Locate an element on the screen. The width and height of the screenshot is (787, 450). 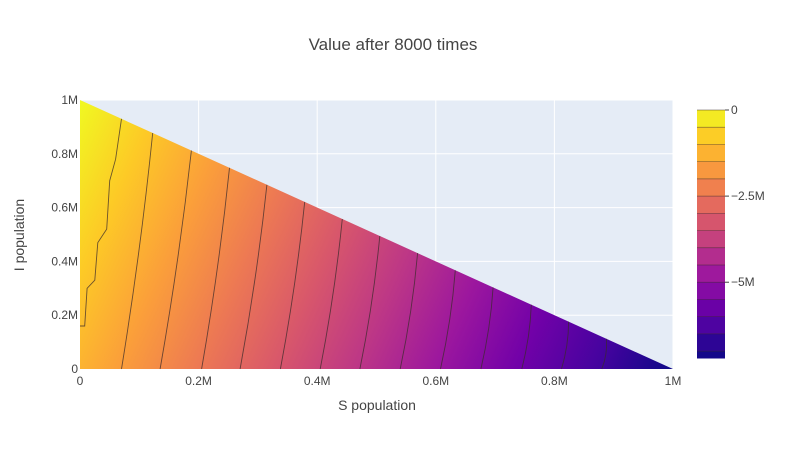
y-tick-label: 0.4M is located at coordinates (64, 261).